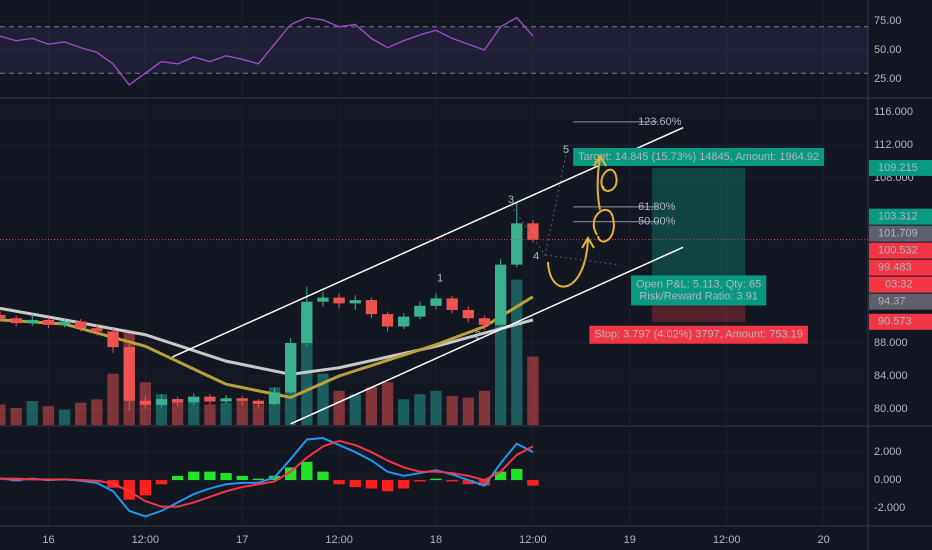 This screenshot has height=550, width=932. What do you see at coordinates (893, 145) in the screenshot?
I see `y-tick-label: 112.000` at bounding box center [893, 145].